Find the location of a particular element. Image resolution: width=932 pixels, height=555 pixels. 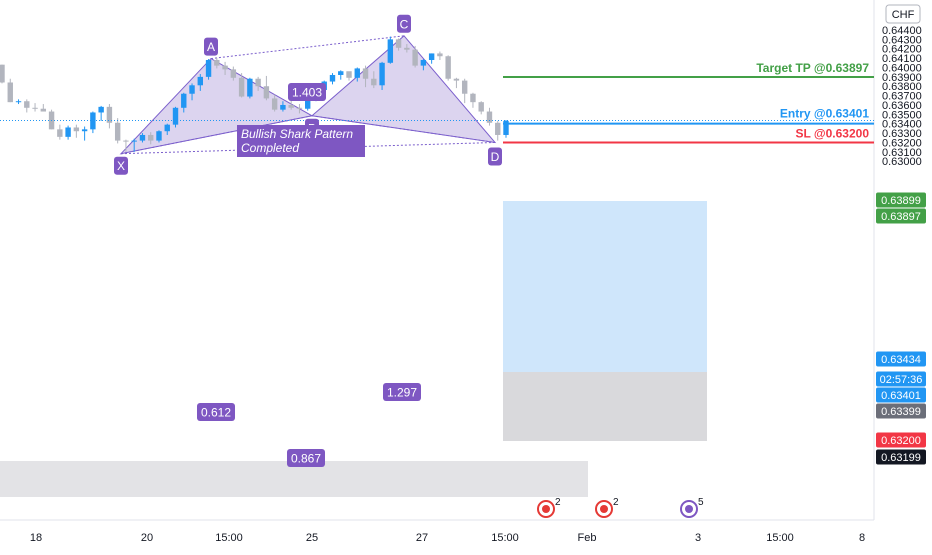

point-label-a-text: A is located at coordinates (211, 47).